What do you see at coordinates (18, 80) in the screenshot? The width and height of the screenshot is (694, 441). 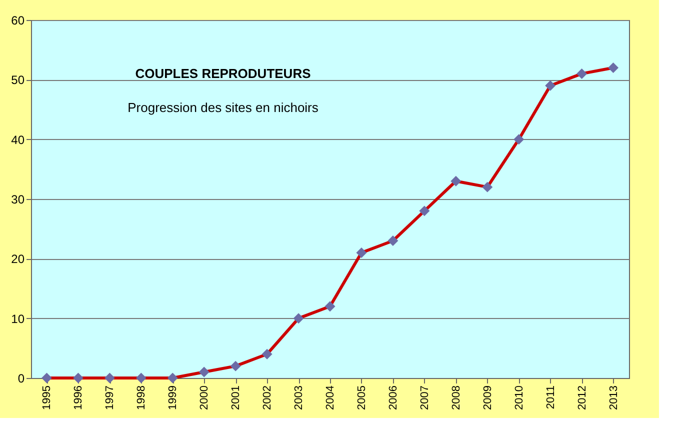 I see `y-tick-label: 50` at bounding box center [18, 80].